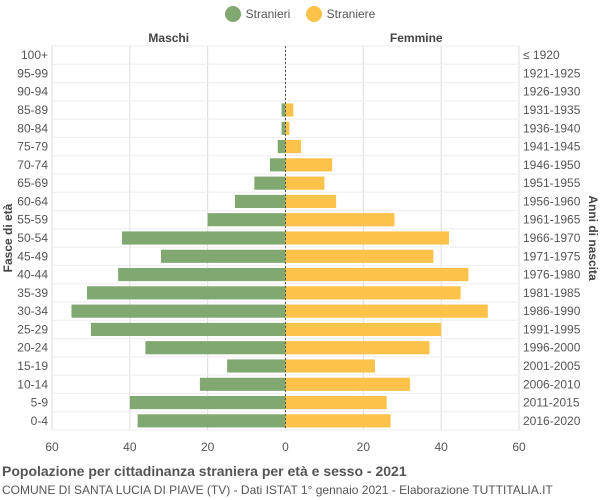 The height and width of the screenshot is (500, 600). What do you see at coordinates (552, 311) in the screenshot?
I see `birth-year-label: 1986-1990` at bounding box center [552, 311].